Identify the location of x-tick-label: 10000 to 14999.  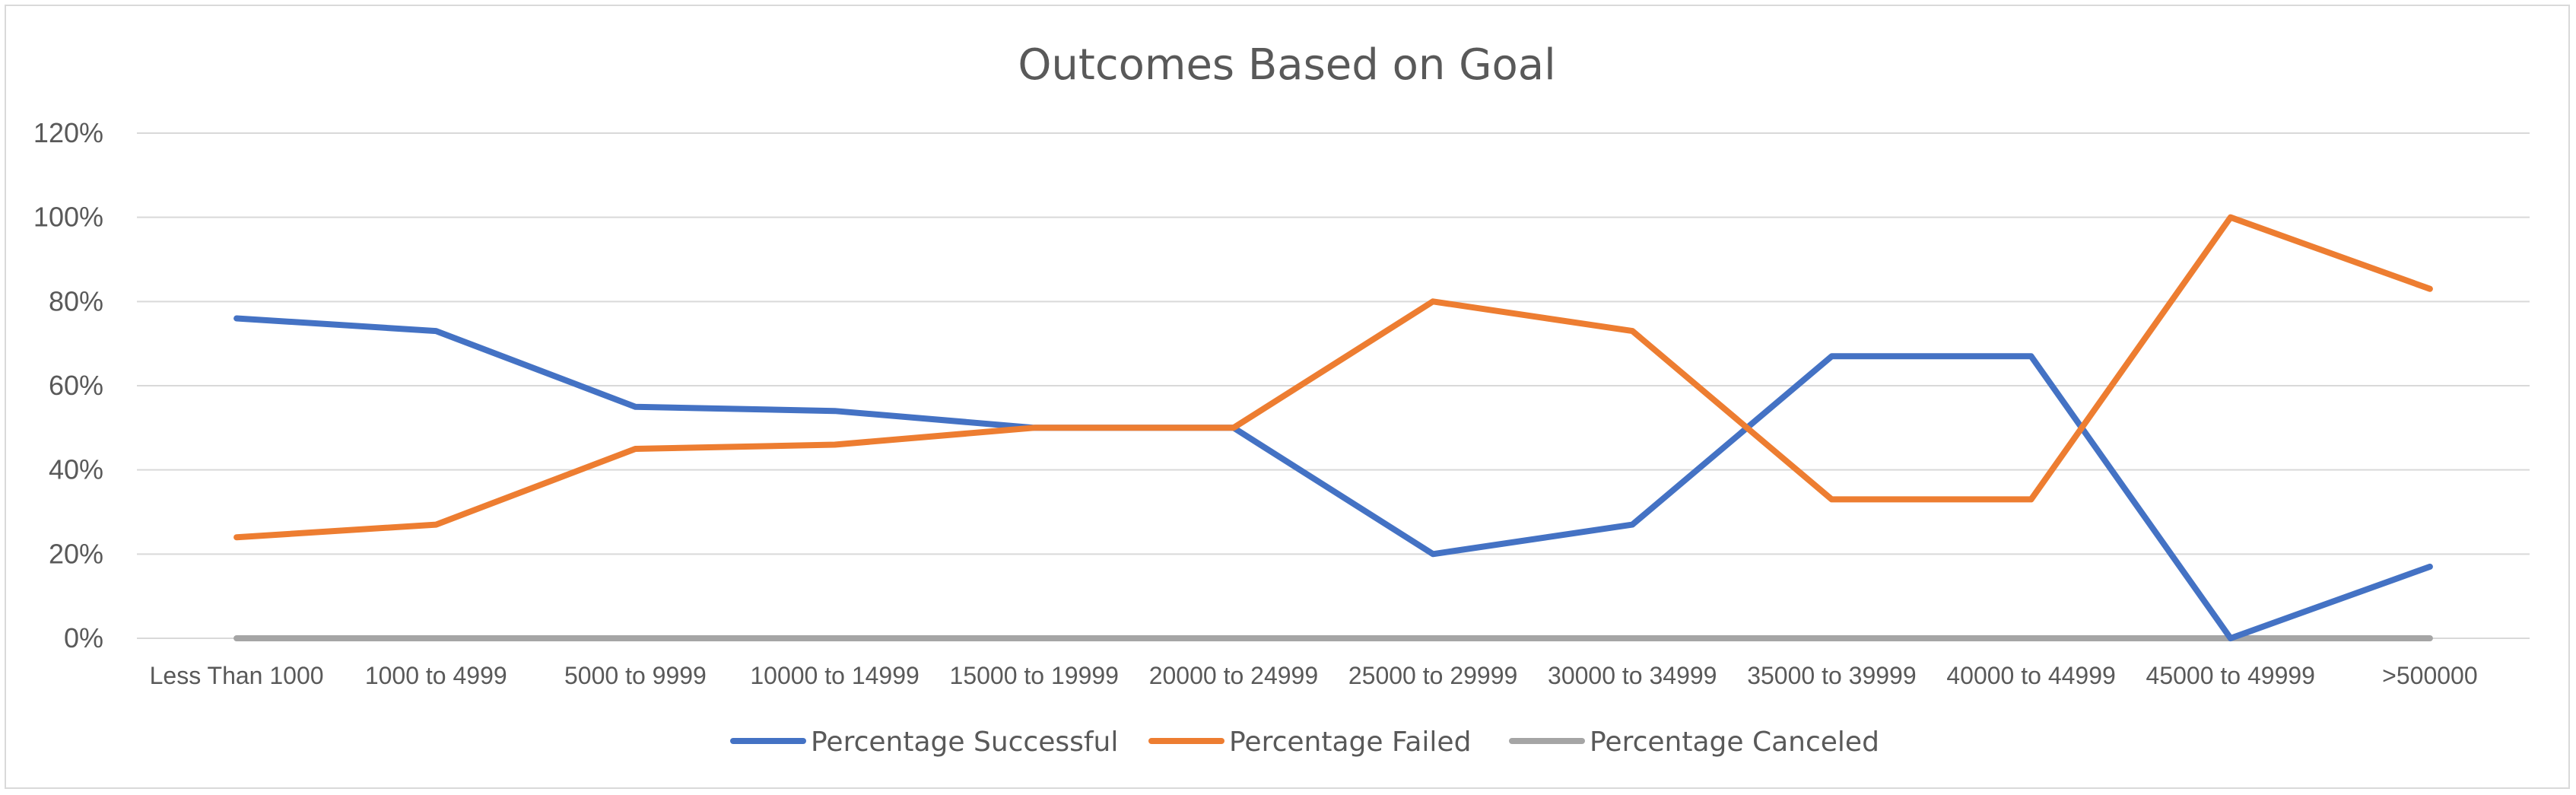
(834, 675).